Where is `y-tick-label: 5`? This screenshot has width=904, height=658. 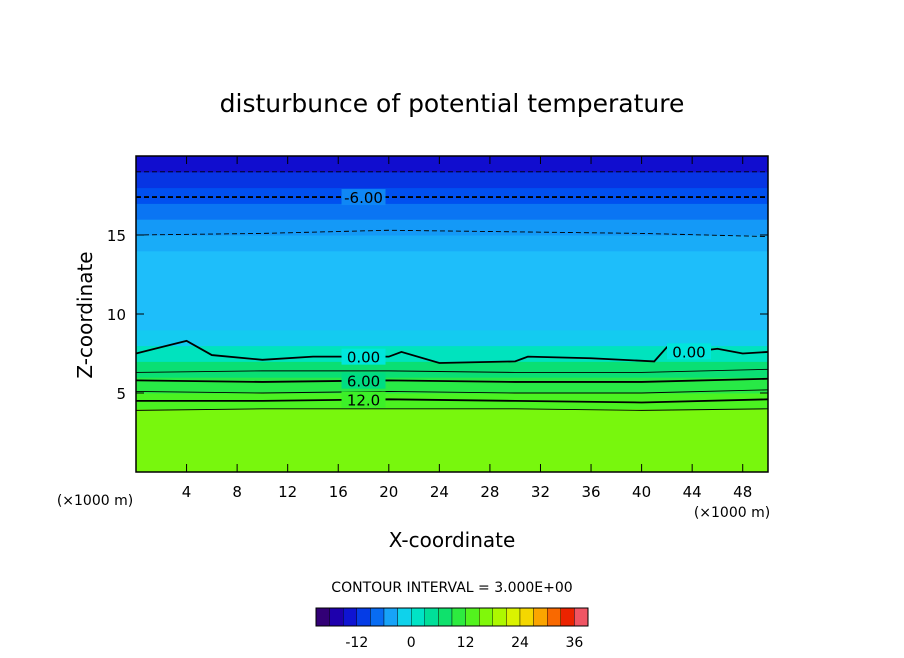 y-tick-label: 5 is located at coordinates (121, 394).